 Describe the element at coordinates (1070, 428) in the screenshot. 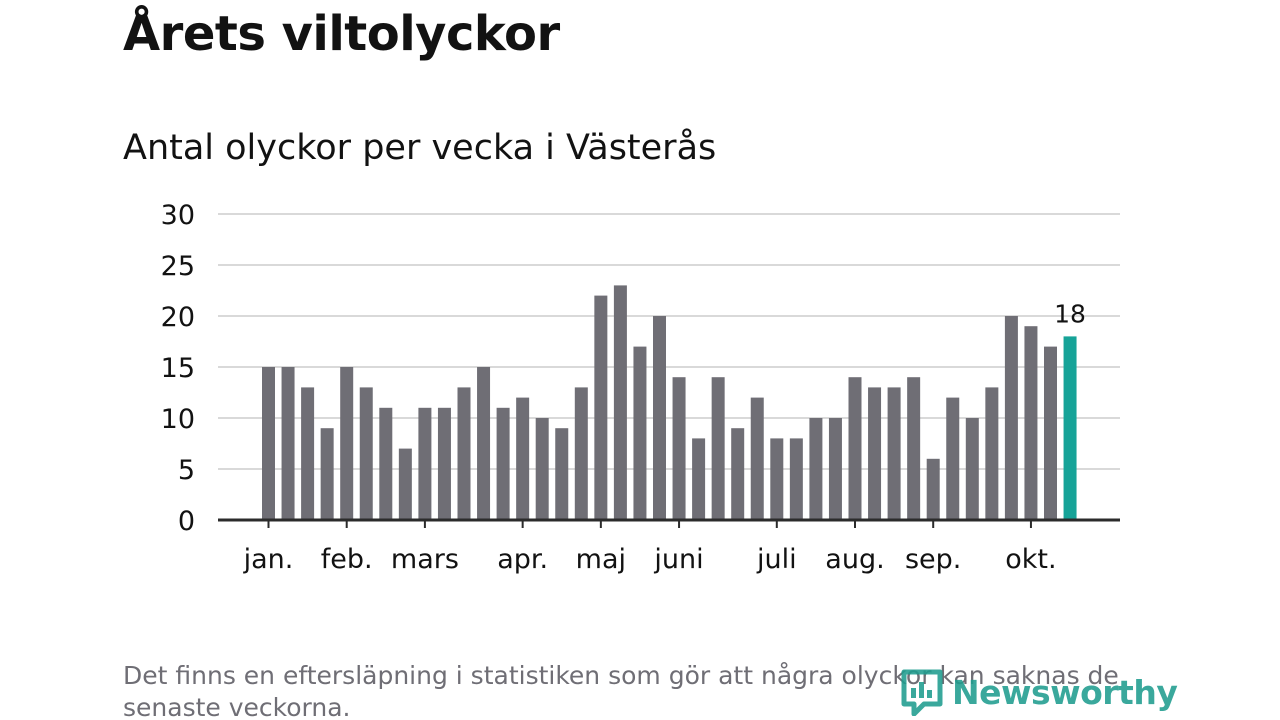

I see `bar-latest-week` at that location.